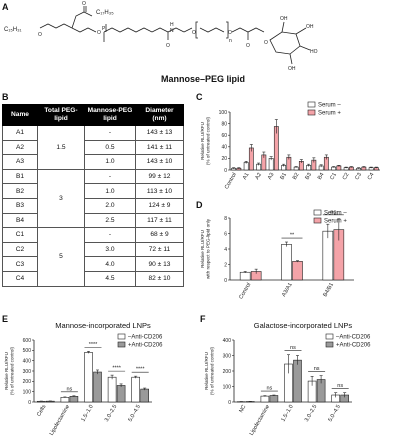  What do you see at coordinates (61, 147) in the screenshot?
I see `table-cell-total: 1.5` at bounding box center [61, 147].